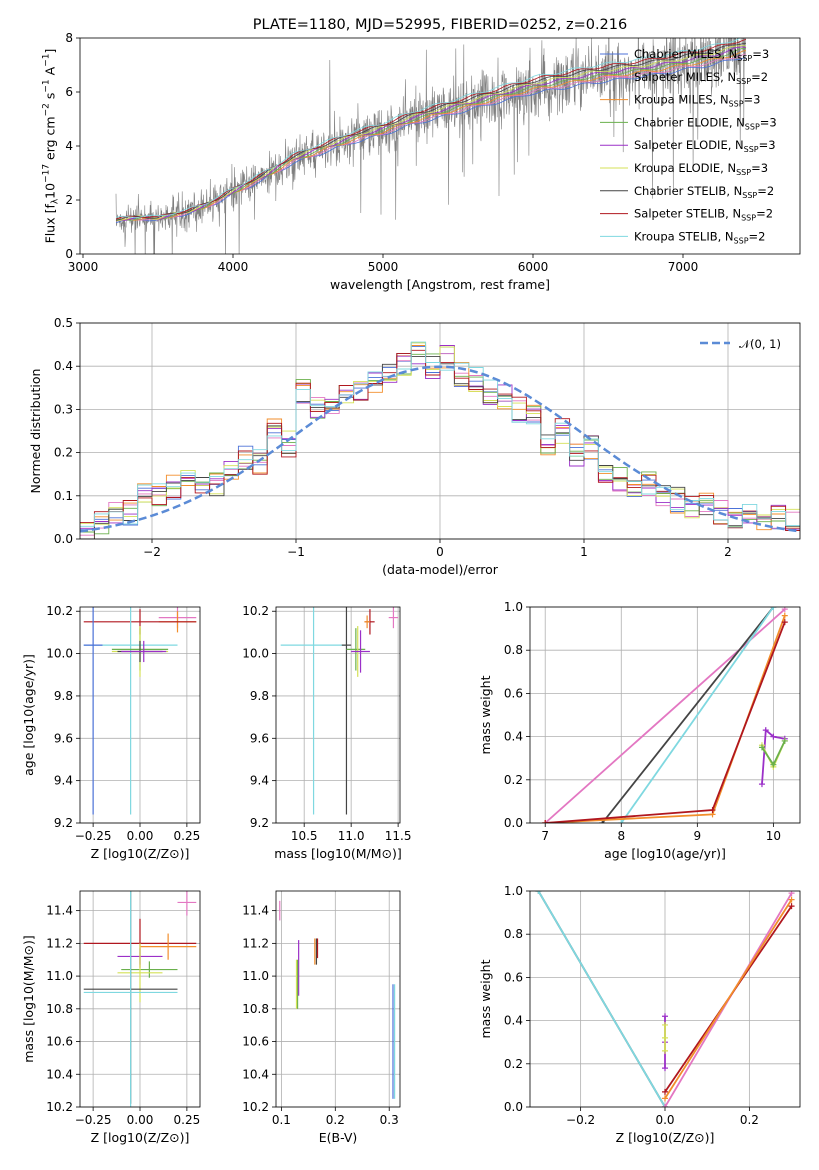  I want to click on y-tick-label: 11.2, so click(255, 943).